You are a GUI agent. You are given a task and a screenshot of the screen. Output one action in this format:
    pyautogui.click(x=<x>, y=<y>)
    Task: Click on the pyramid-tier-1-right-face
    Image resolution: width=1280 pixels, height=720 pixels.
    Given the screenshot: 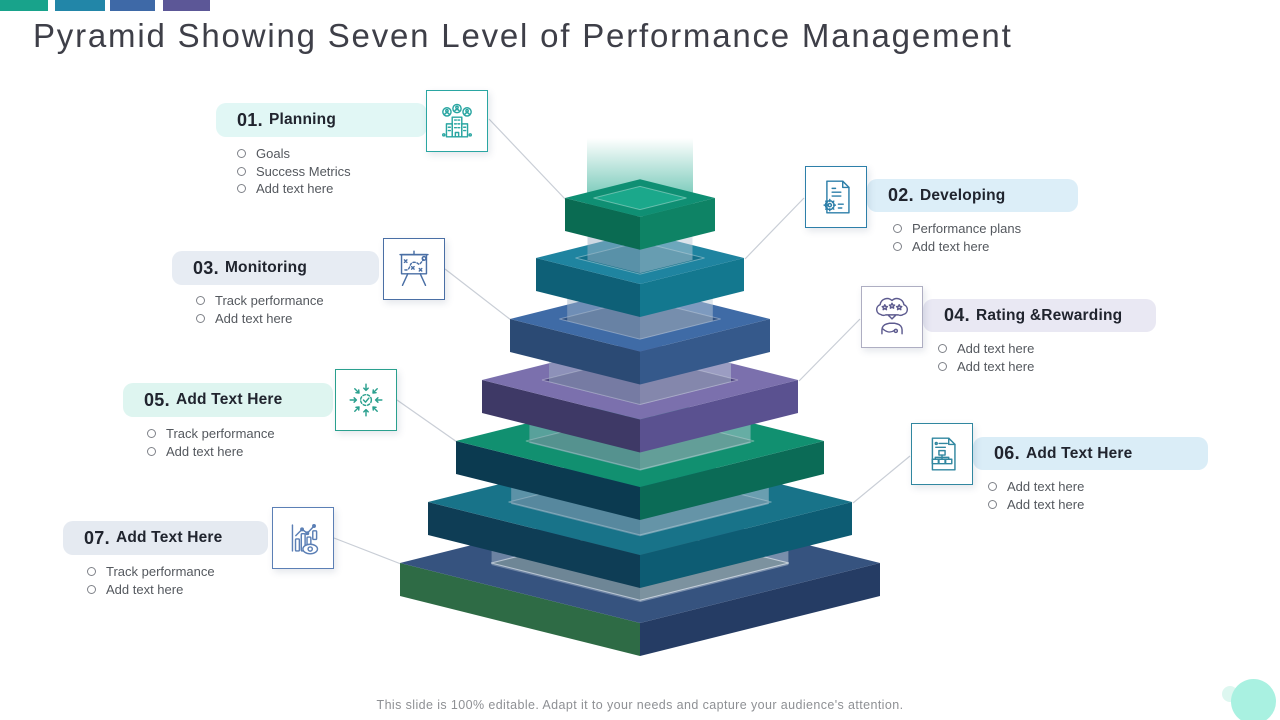 What is the action you would take?
    pyautogui.click(x=677, y=224)
    